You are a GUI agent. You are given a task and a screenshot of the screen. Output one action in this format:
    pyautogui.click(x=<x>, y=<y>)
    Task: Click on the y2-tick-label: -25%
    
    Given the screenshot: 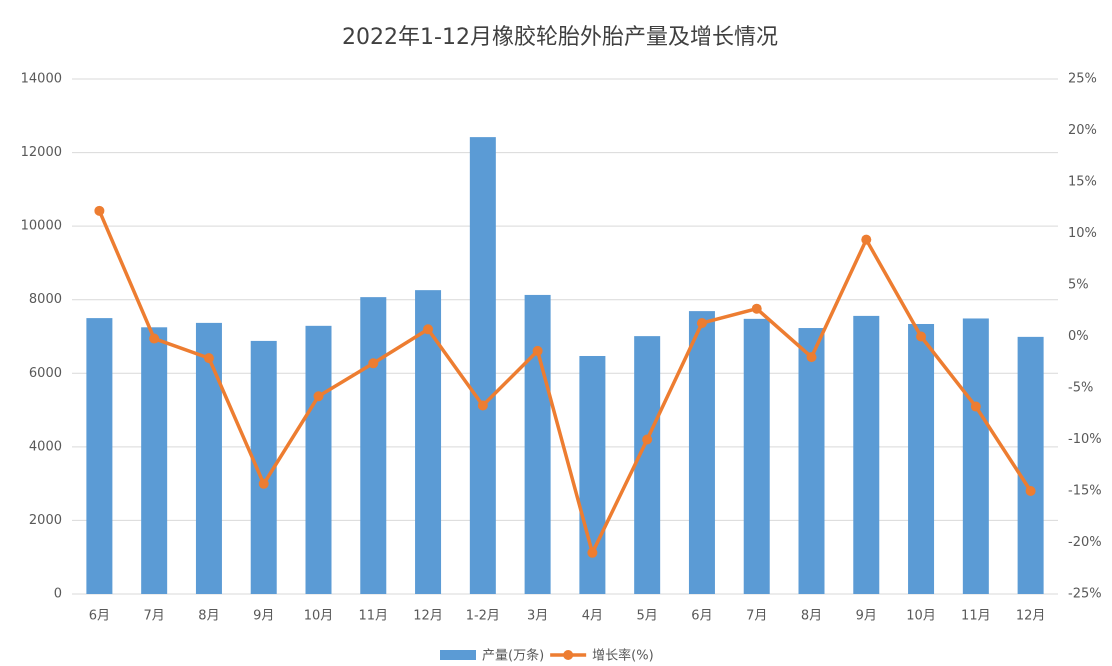 What is the action you would take?
    pyautogui.click(x=1085, y=594)
    